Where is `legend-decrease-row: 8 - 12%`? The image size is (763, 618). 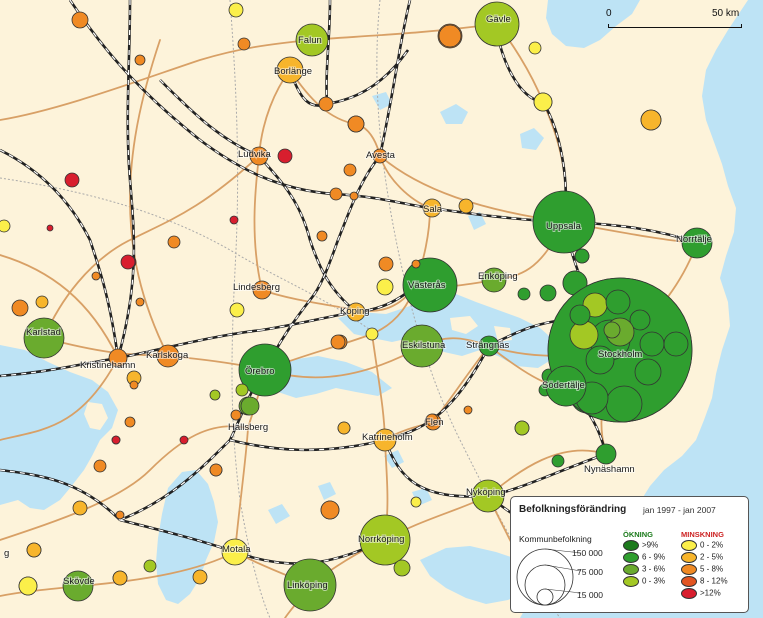
legend-decrease-row: 8 - 12% is located at coordinates (704, 581).